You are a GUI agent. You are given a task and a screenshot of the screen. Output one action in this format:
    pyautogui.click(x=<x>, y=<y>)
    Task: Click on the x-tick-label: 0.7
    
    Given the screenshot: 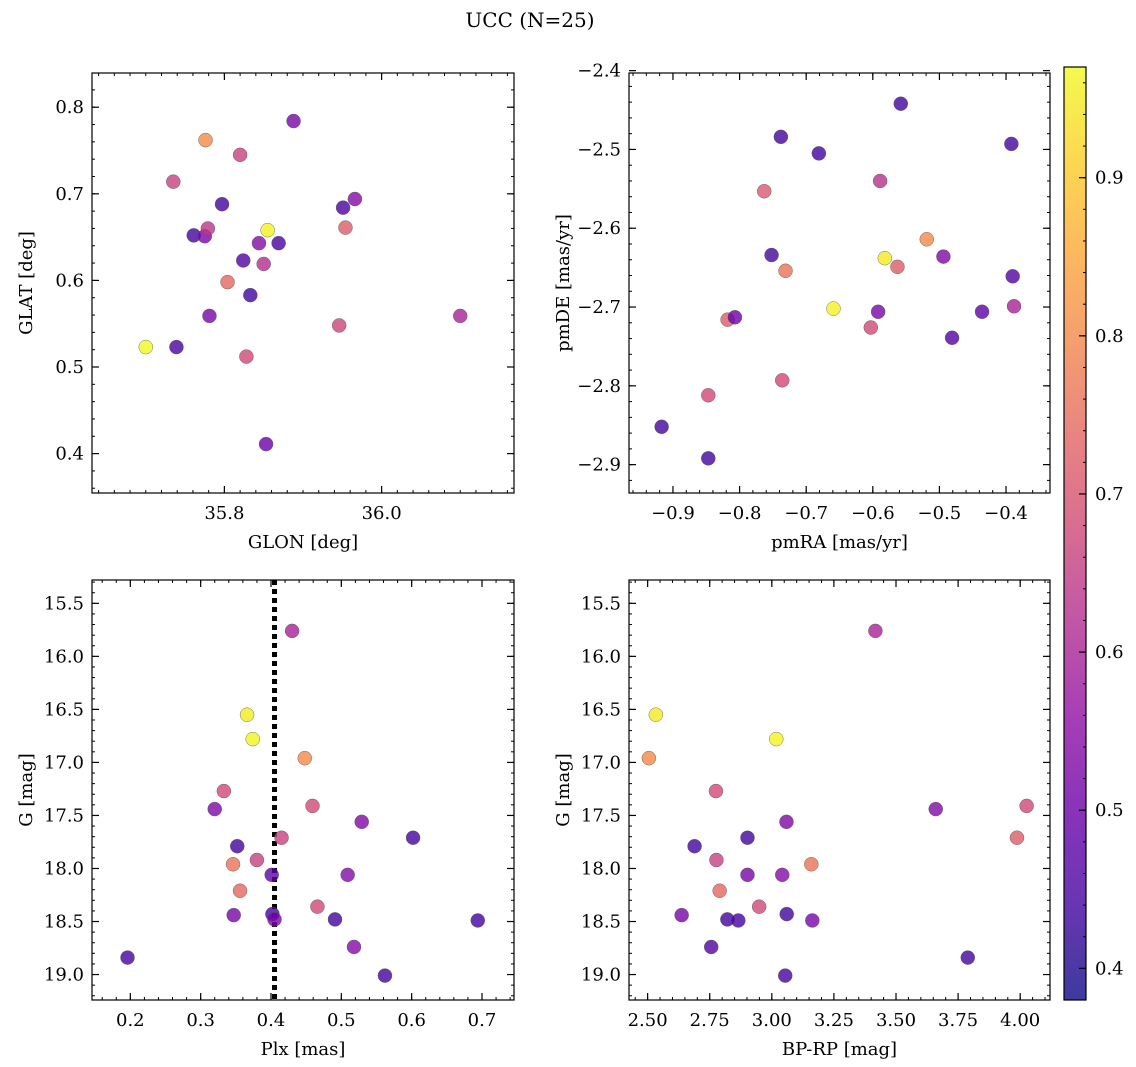 What is the action you would take?
    pyautogui.click(x=482, y=1020)
    